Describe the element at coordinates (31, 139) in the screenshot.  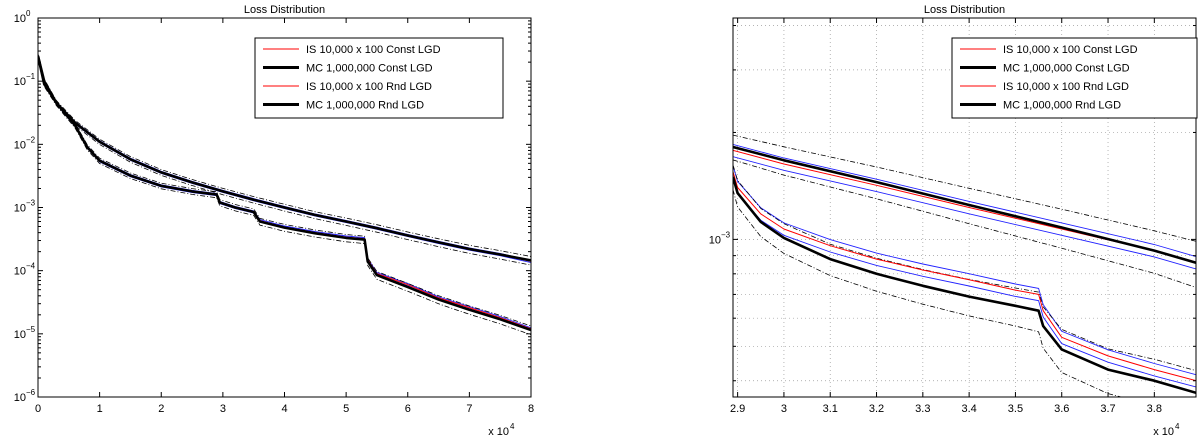
I see `y-tick-label-exponent: −2` at that location.